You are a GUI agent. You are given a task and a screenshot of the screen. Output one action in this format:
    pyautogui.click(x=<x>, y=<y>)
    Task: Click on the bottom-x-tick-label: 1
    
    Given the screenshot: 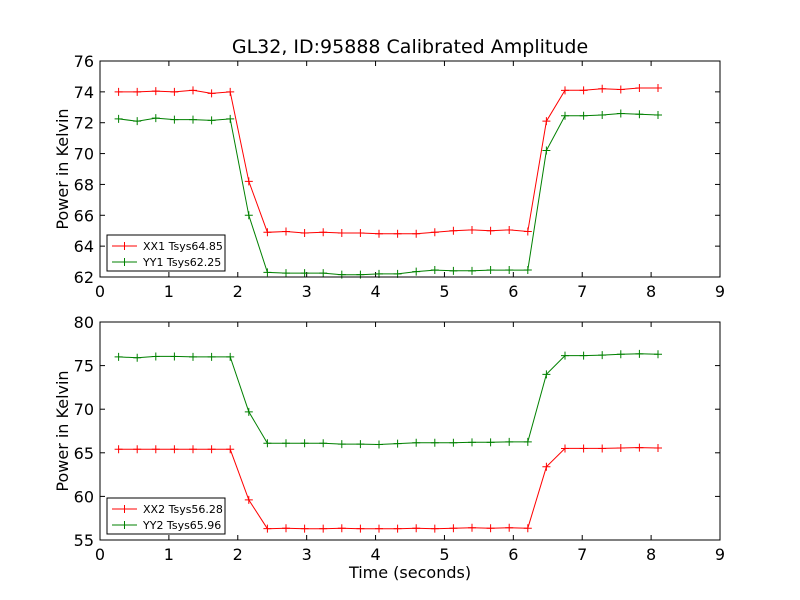 What is the action you would take?
    pyautogui.click(x=169, y=554)
    